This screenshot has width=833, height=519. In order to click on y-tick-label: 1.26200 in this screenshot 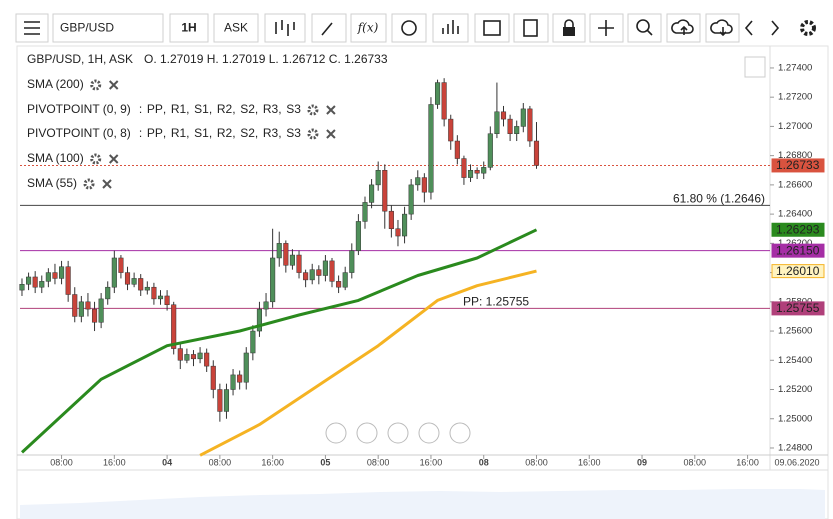, I will do `click(795, 243)`.